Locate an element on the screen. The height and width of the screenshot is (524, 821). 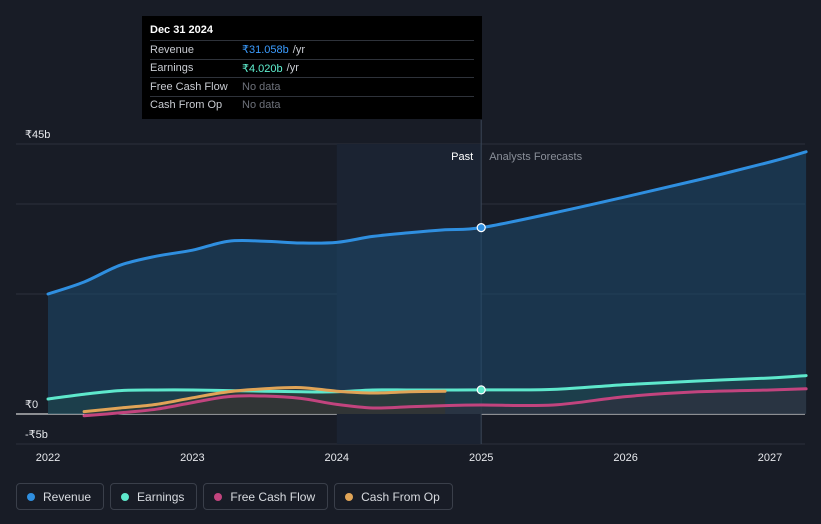
tooltip-row-earnings: Earnings ₹4.020b /yr is located at coordinates (312, 68).